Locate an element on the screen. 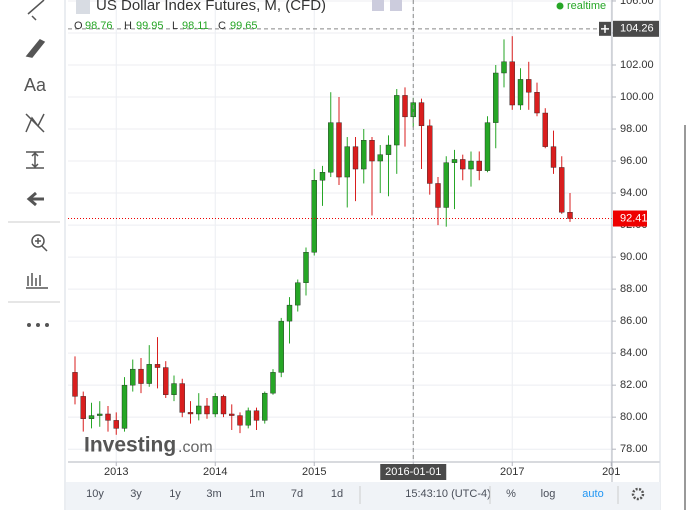  scale-button: % is located at coordinates (511, 494).